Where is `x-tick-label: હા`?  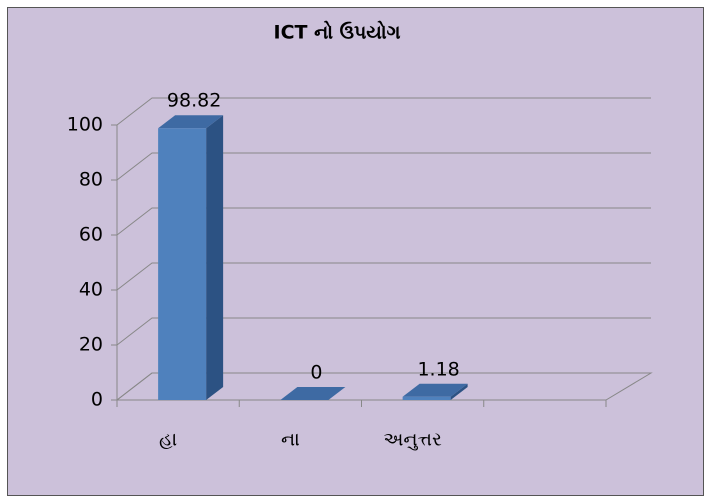 x-tick-label: હા is located at coordinates (168, 440).